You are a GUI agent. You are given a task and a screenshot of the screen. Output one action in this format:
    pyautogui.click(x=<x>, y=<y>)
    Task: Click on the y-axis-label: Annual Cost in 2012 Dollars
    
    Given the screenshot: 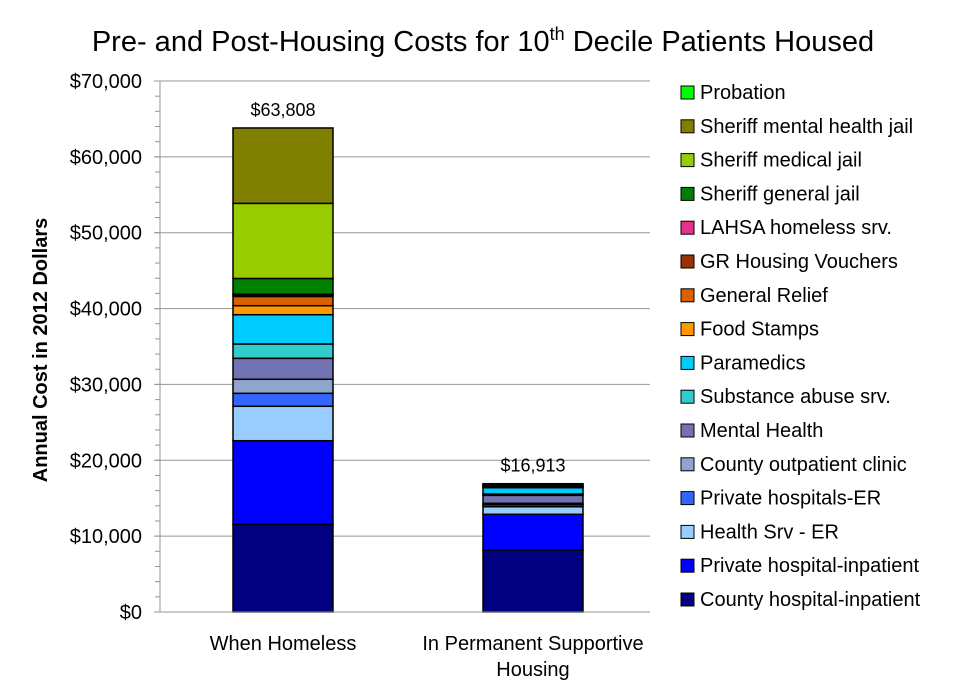 What is the action you would take?
    pyautogui.click(x=41, y=350)
    